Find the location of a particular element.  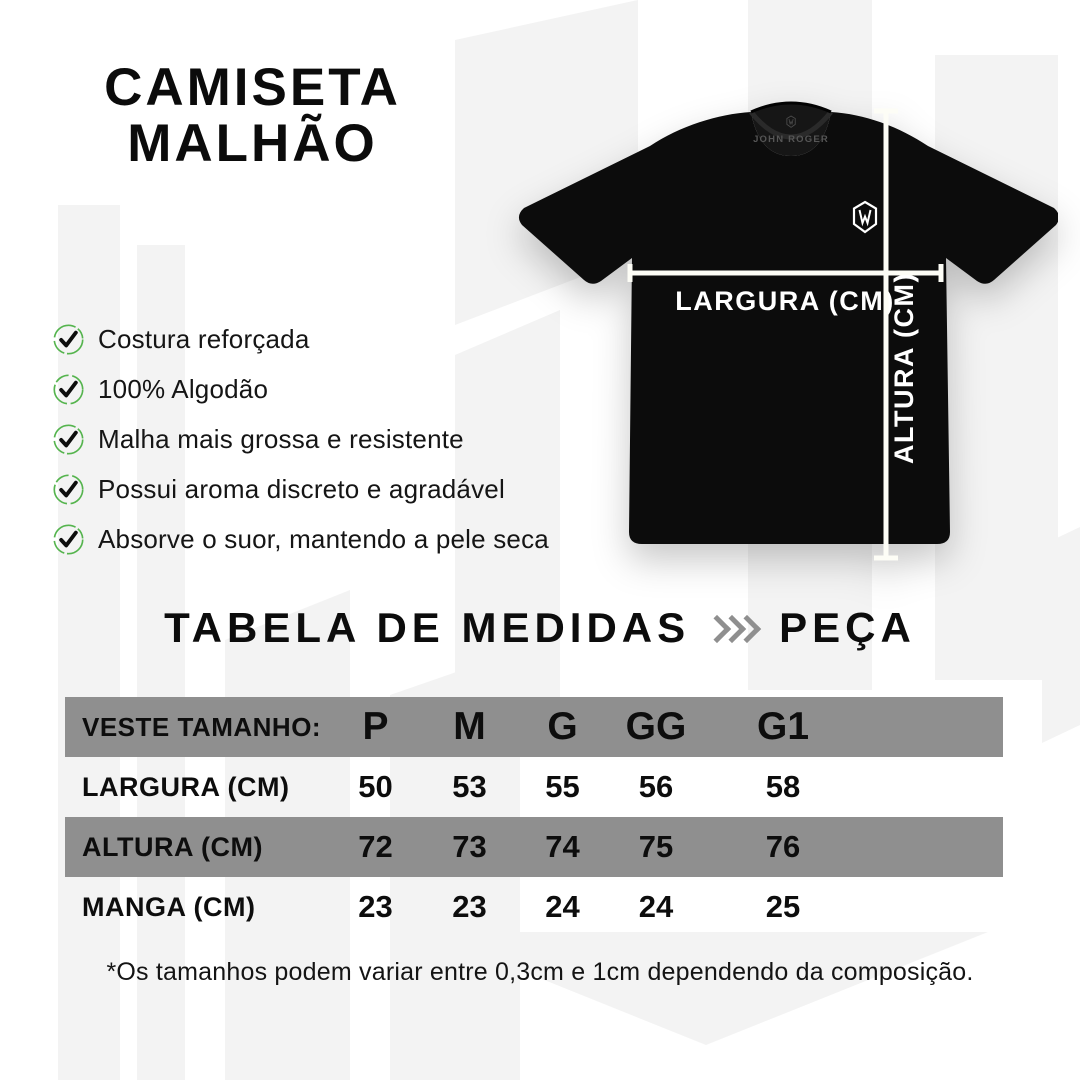

cell-value: 74 is located at coordinates (562, 846).